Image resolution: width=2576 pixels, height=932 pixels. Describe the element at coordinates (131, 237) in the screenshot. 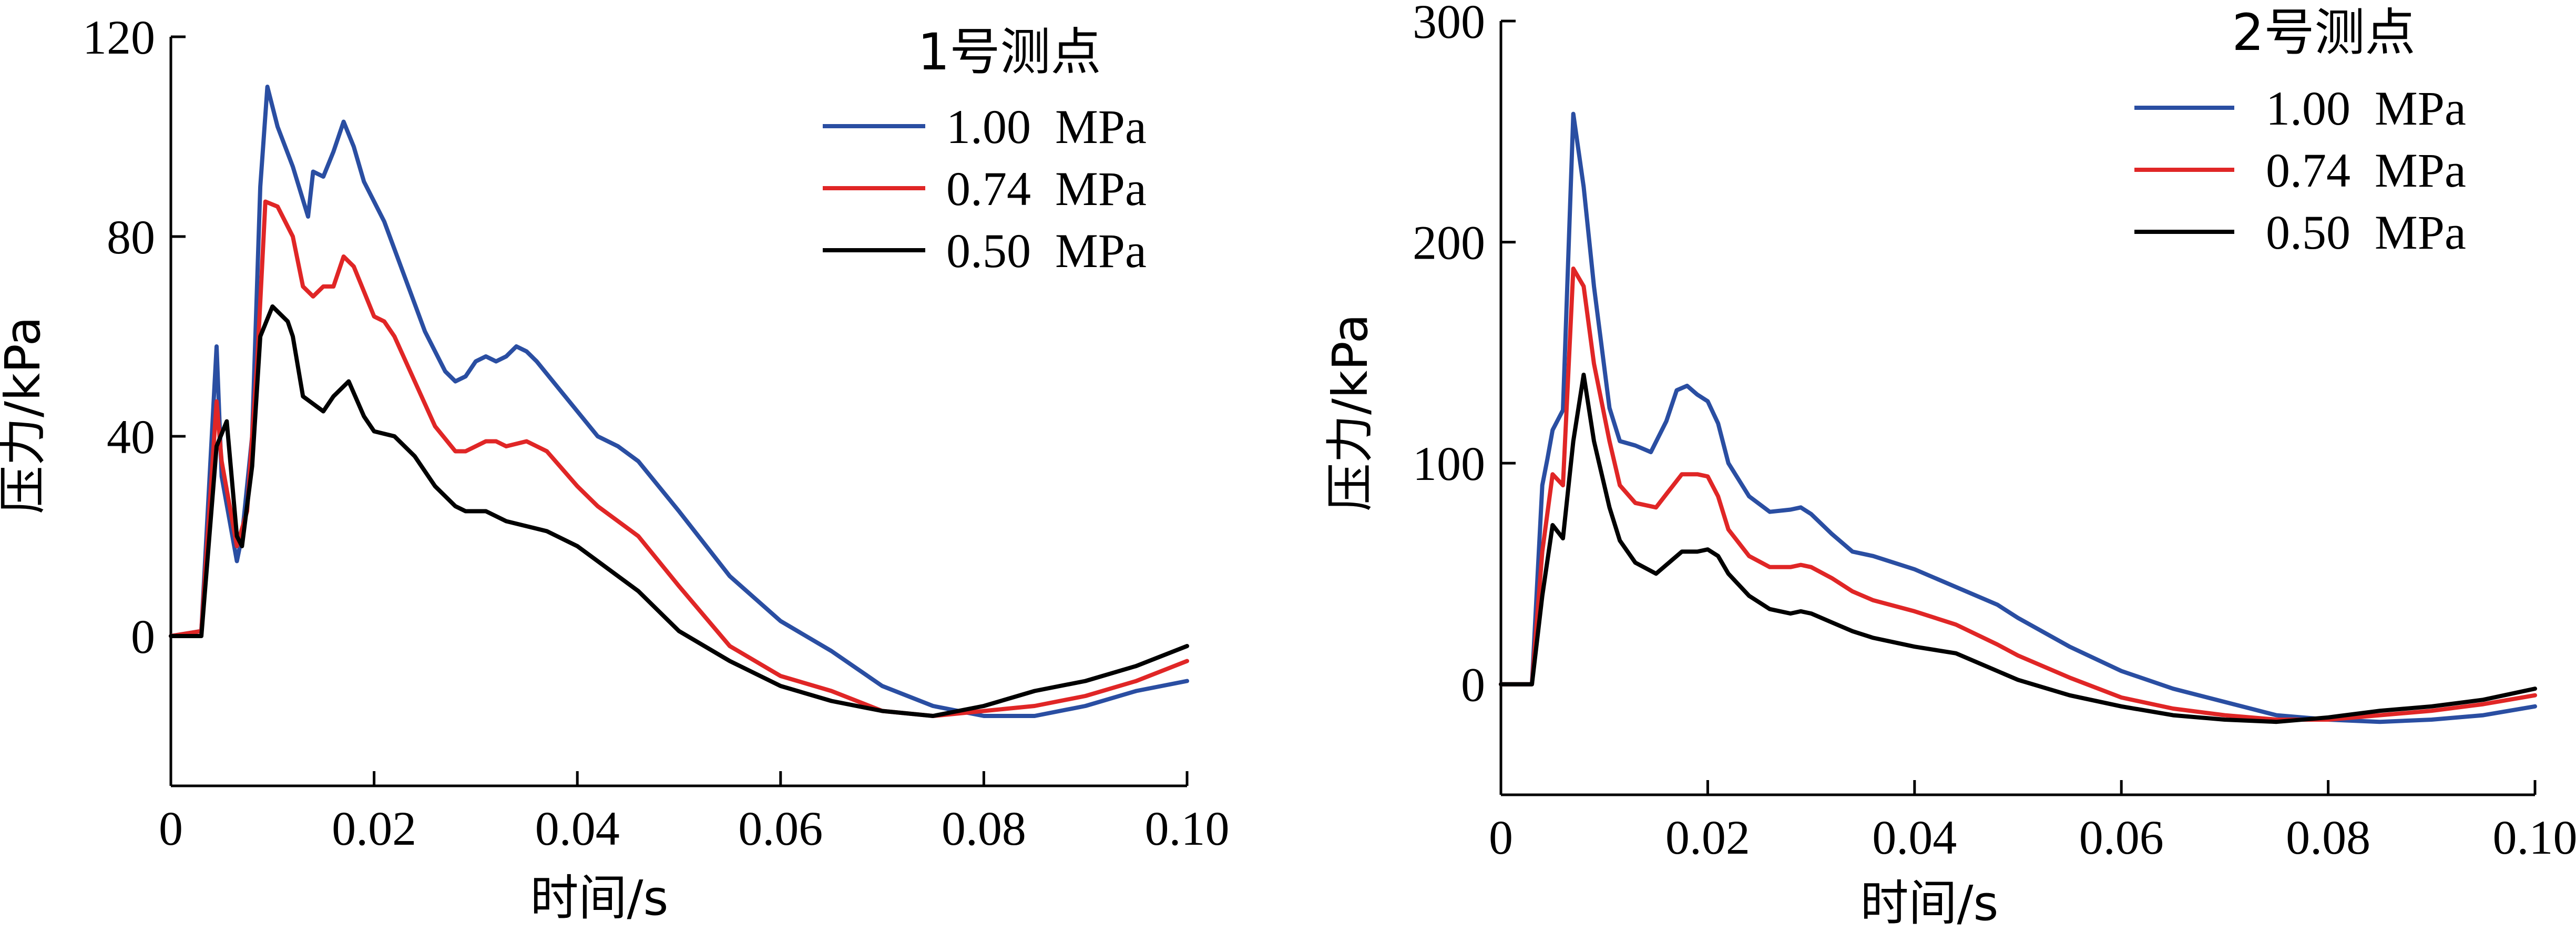

I see `y-tick-label: 80` at that location.